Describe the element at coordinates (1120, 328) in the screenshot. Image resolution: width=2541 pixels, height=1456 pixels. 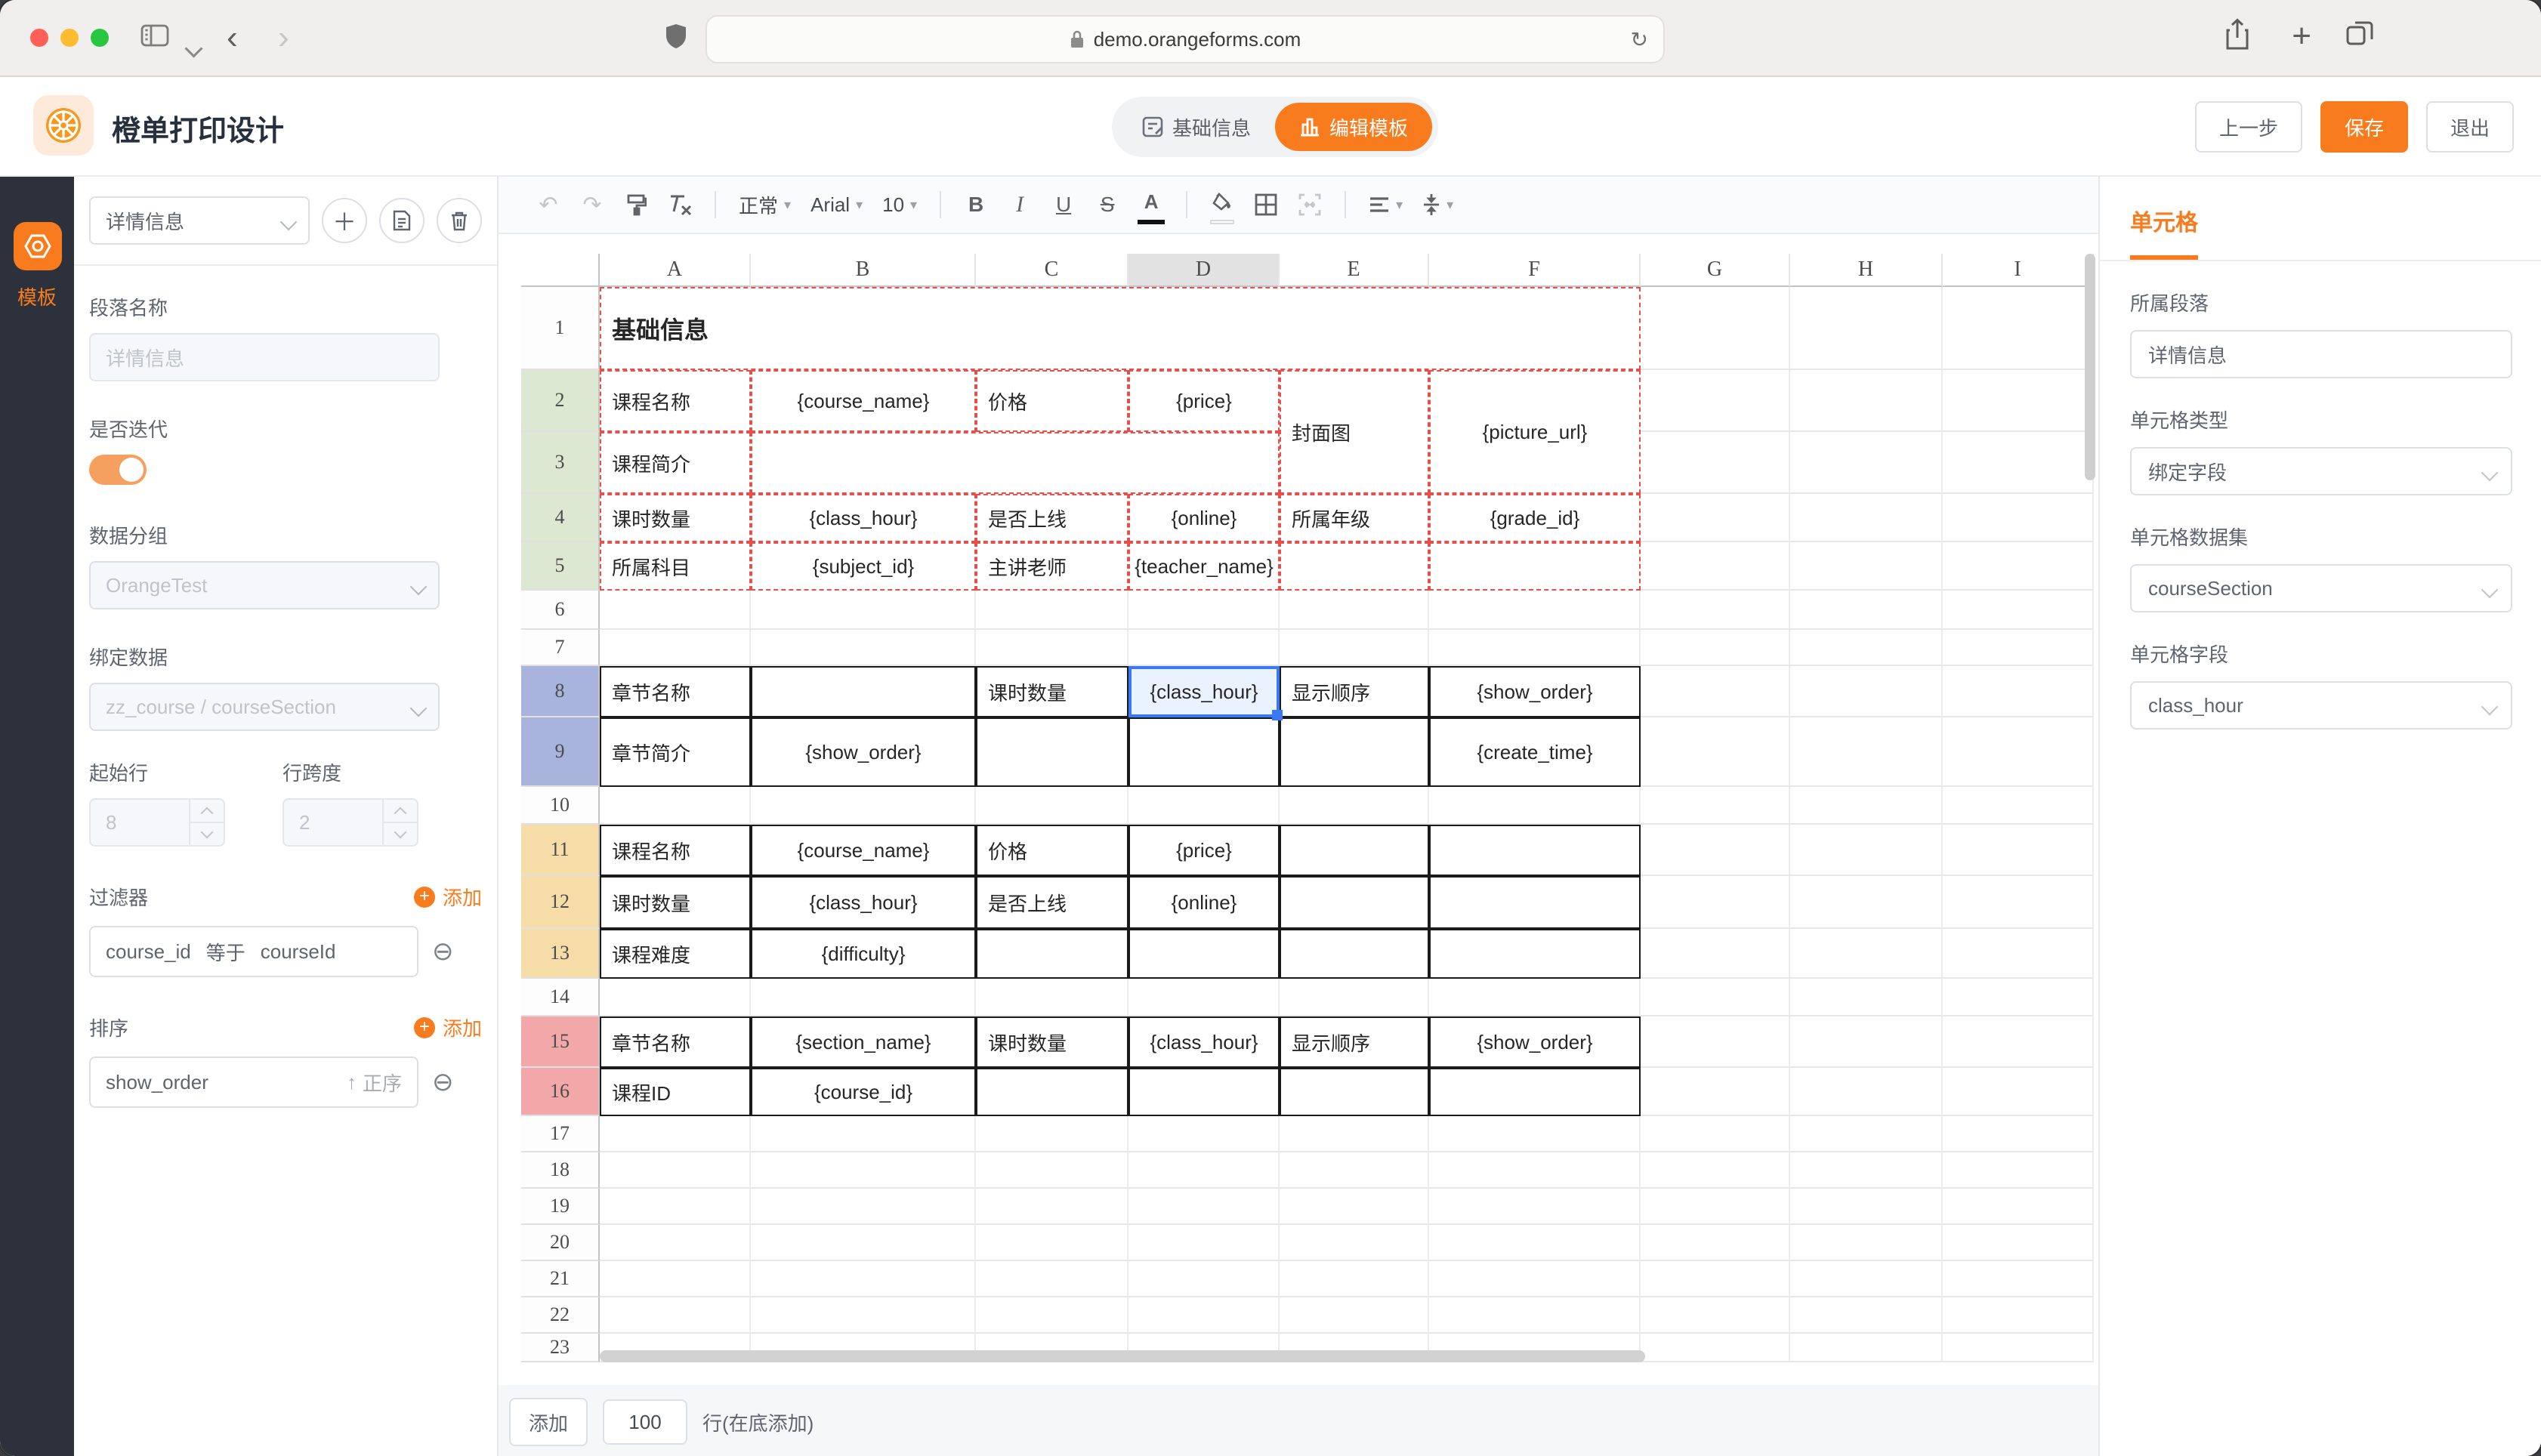
I see `spreadsheet-cell: 基础信息` at that location.